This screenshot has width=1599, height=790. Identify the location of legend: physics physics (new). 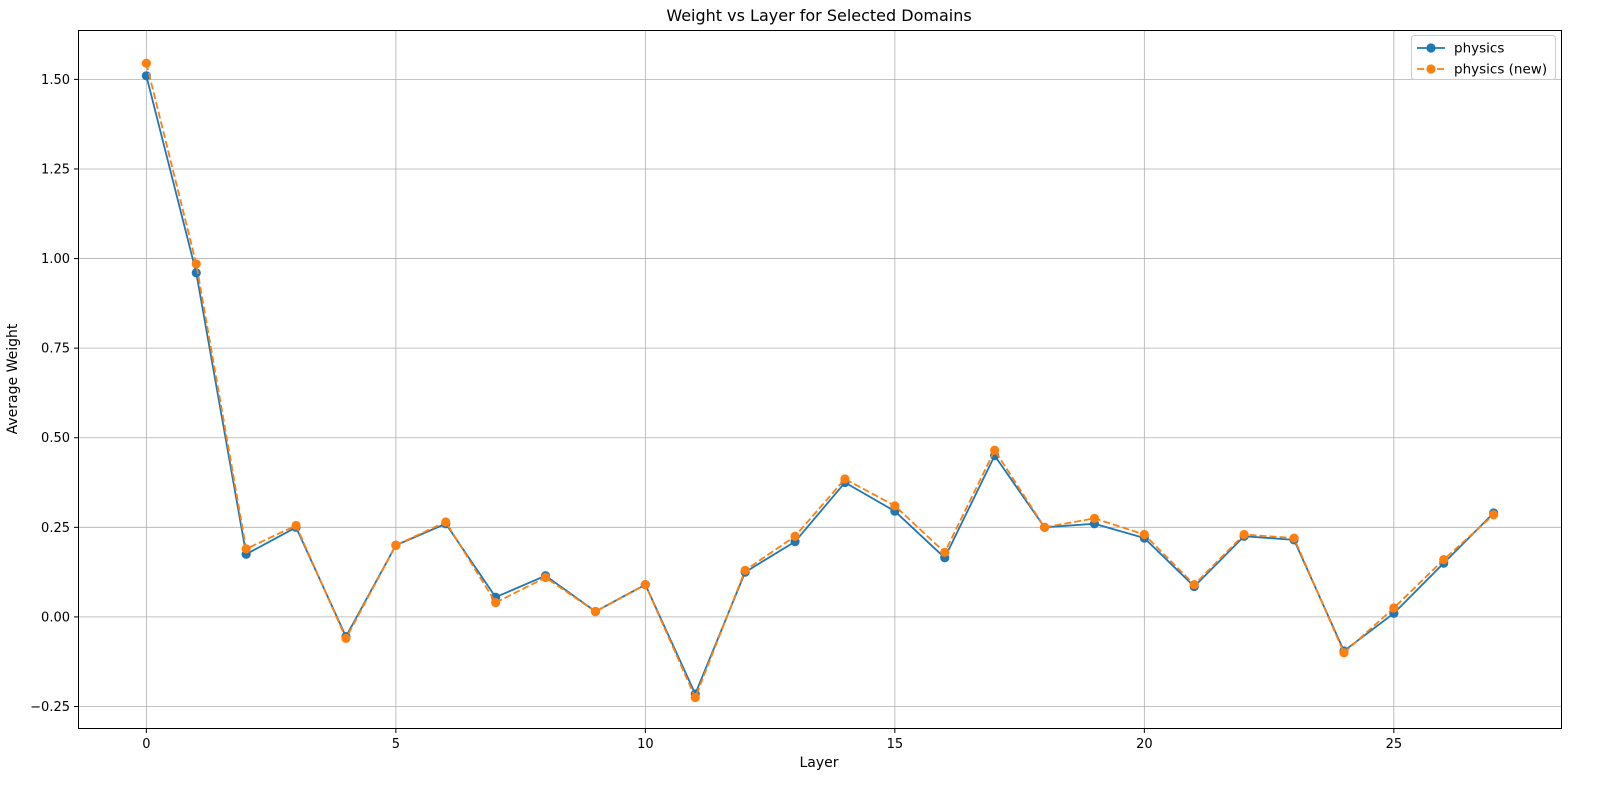
(1483, 57).